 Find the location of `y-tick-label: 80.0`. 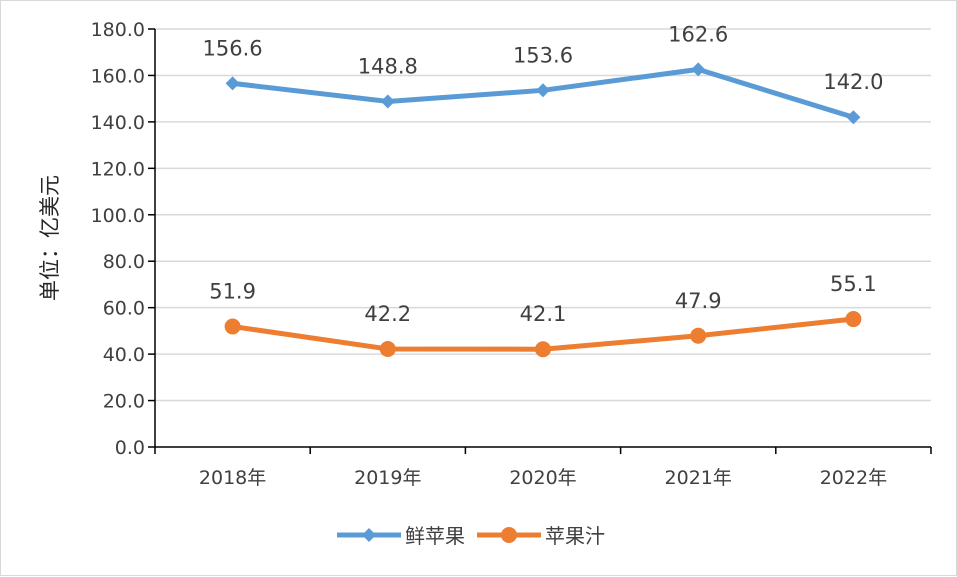

y-tick-label: 80.0 is located at coordinates (124, 262).